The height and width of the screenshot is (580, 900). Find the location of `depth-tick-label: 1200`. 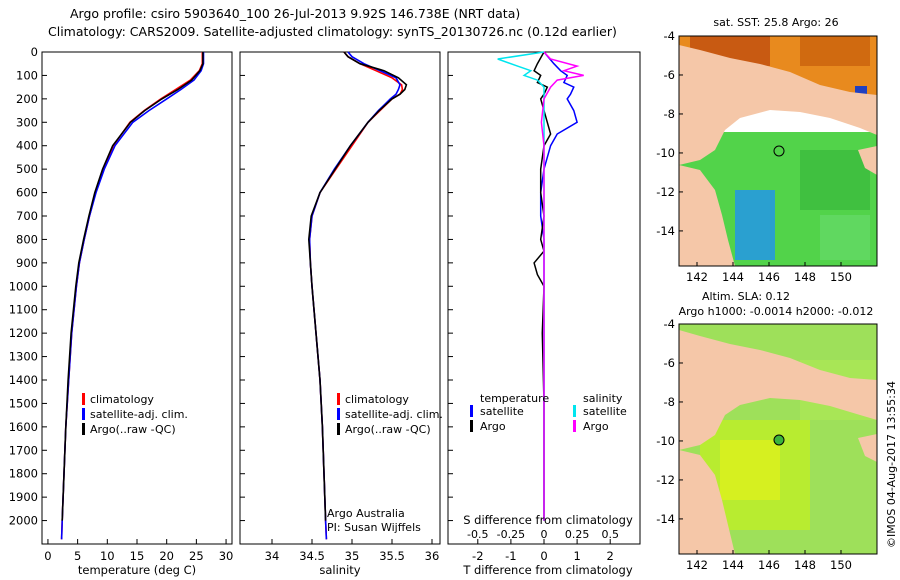

depth-tick-label: 1200 is located at coordinates (23, 333).